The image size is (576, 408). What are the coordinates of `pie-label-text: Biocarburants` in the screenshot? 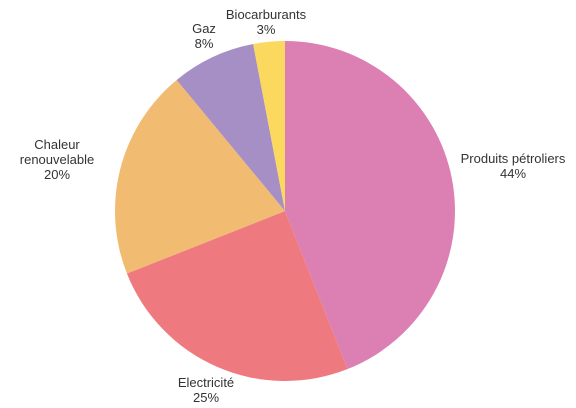 It's located at (266, 14).